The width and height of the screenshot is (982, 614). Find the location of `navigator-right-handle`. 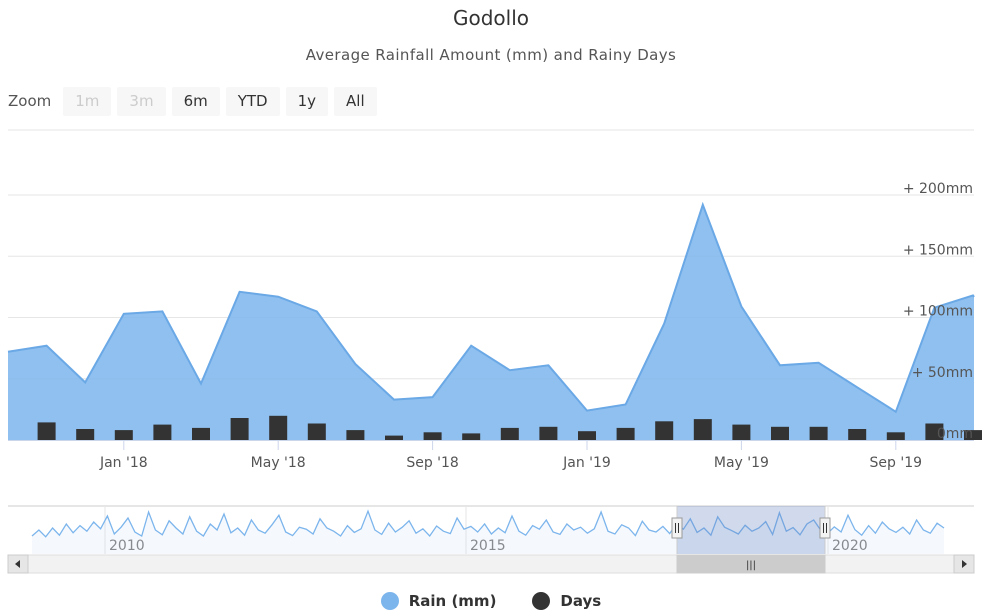

navigator-right-handle is located at coordinates (825, 528).